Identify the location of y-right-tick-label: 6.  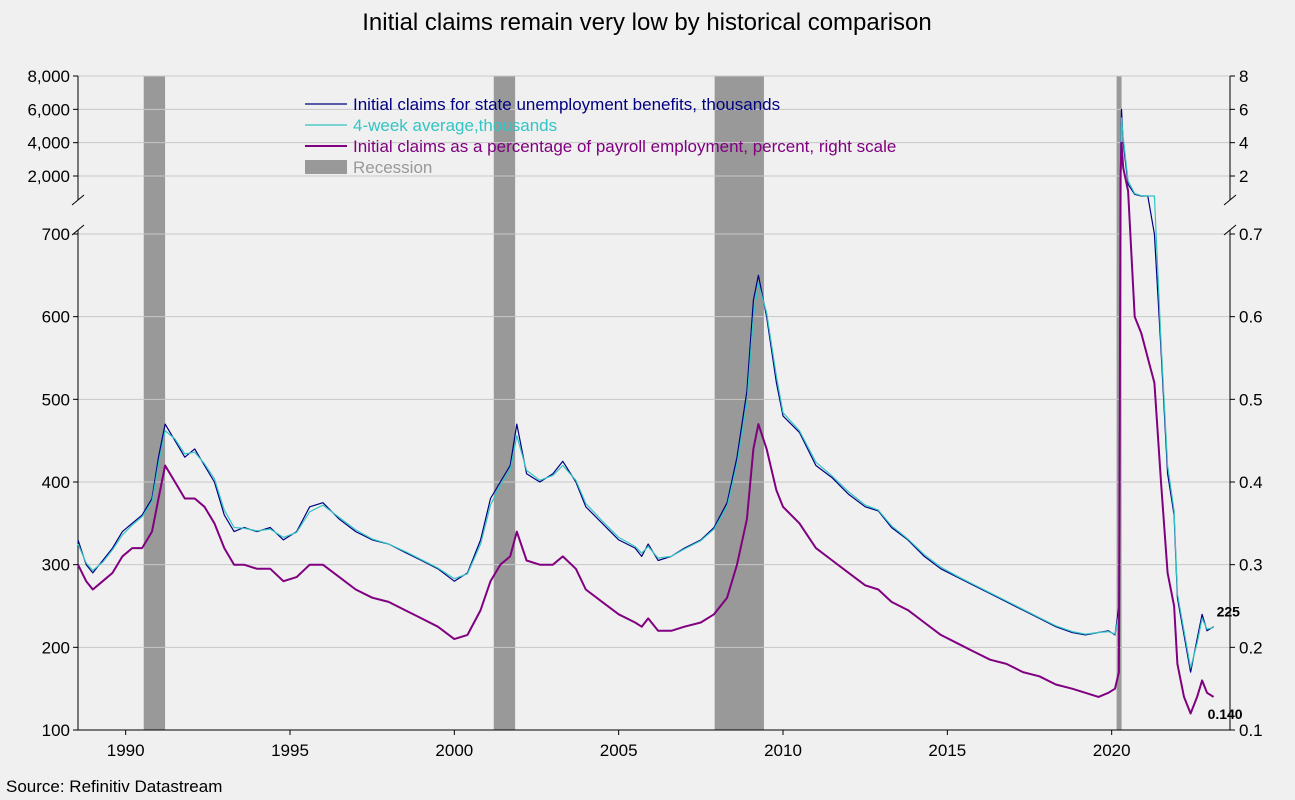
(1243, 109).